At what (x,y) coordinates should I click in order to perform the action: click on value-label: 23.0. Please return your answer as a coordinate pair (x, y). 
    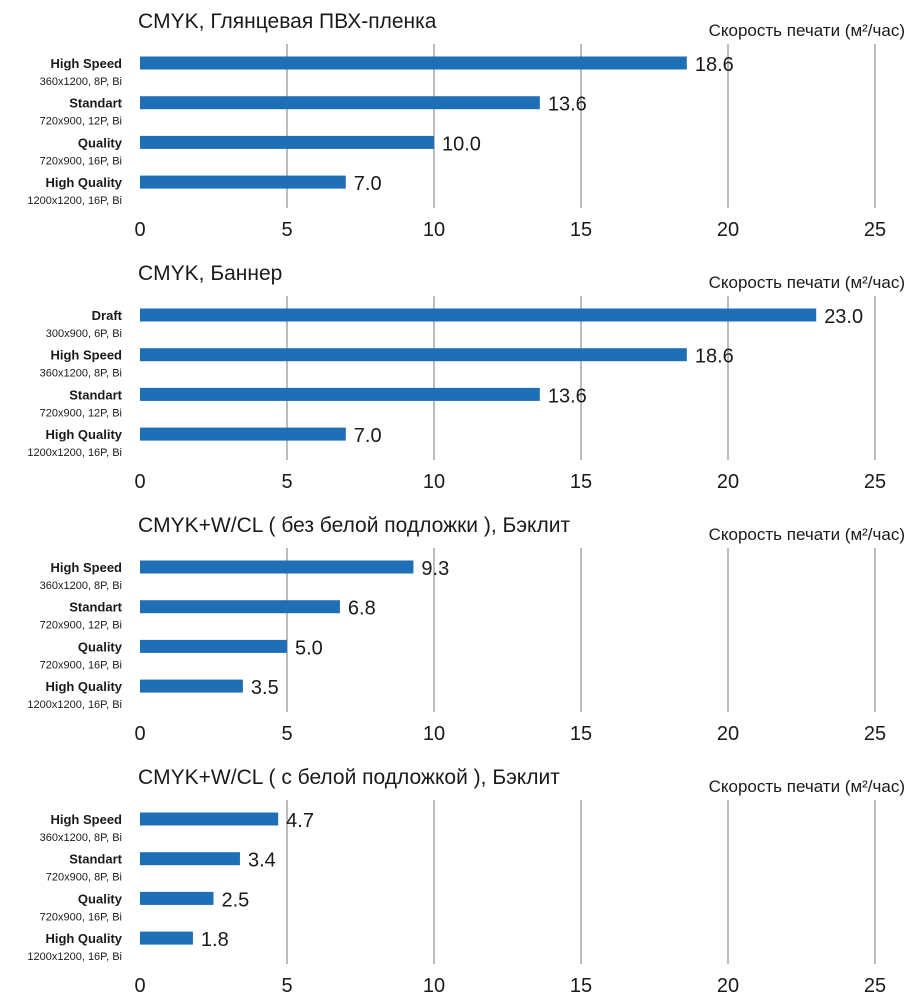
    Looking at the image, I should click on (843, 317).